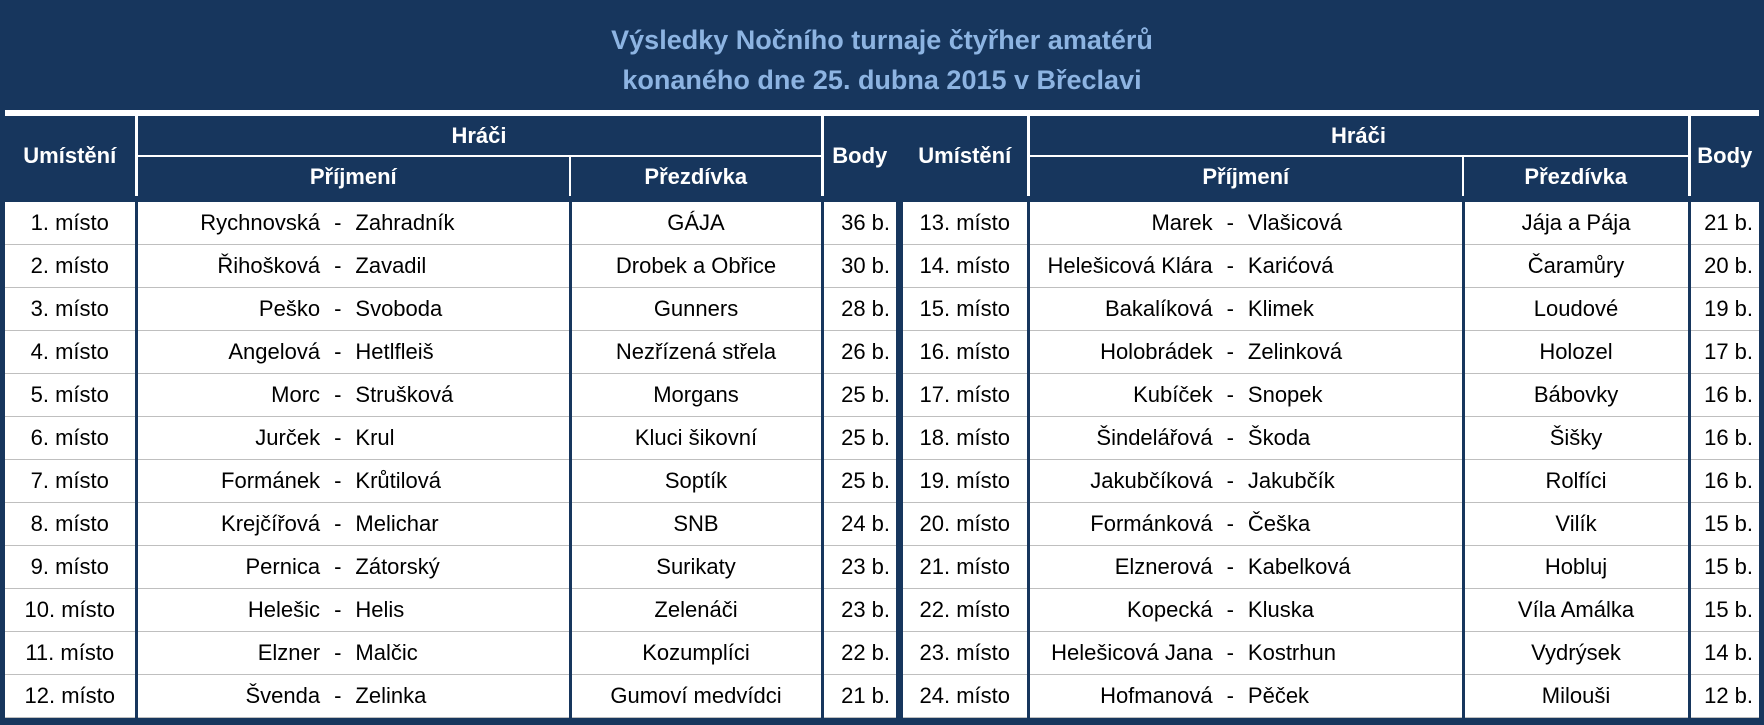 Image resolution: width=1764 pixels, height=725 pixels. What do you see at coordinates (1723, 266) in the screenshot?
I see `points-cell: 20 b.` at bounding box center [1723, 266].